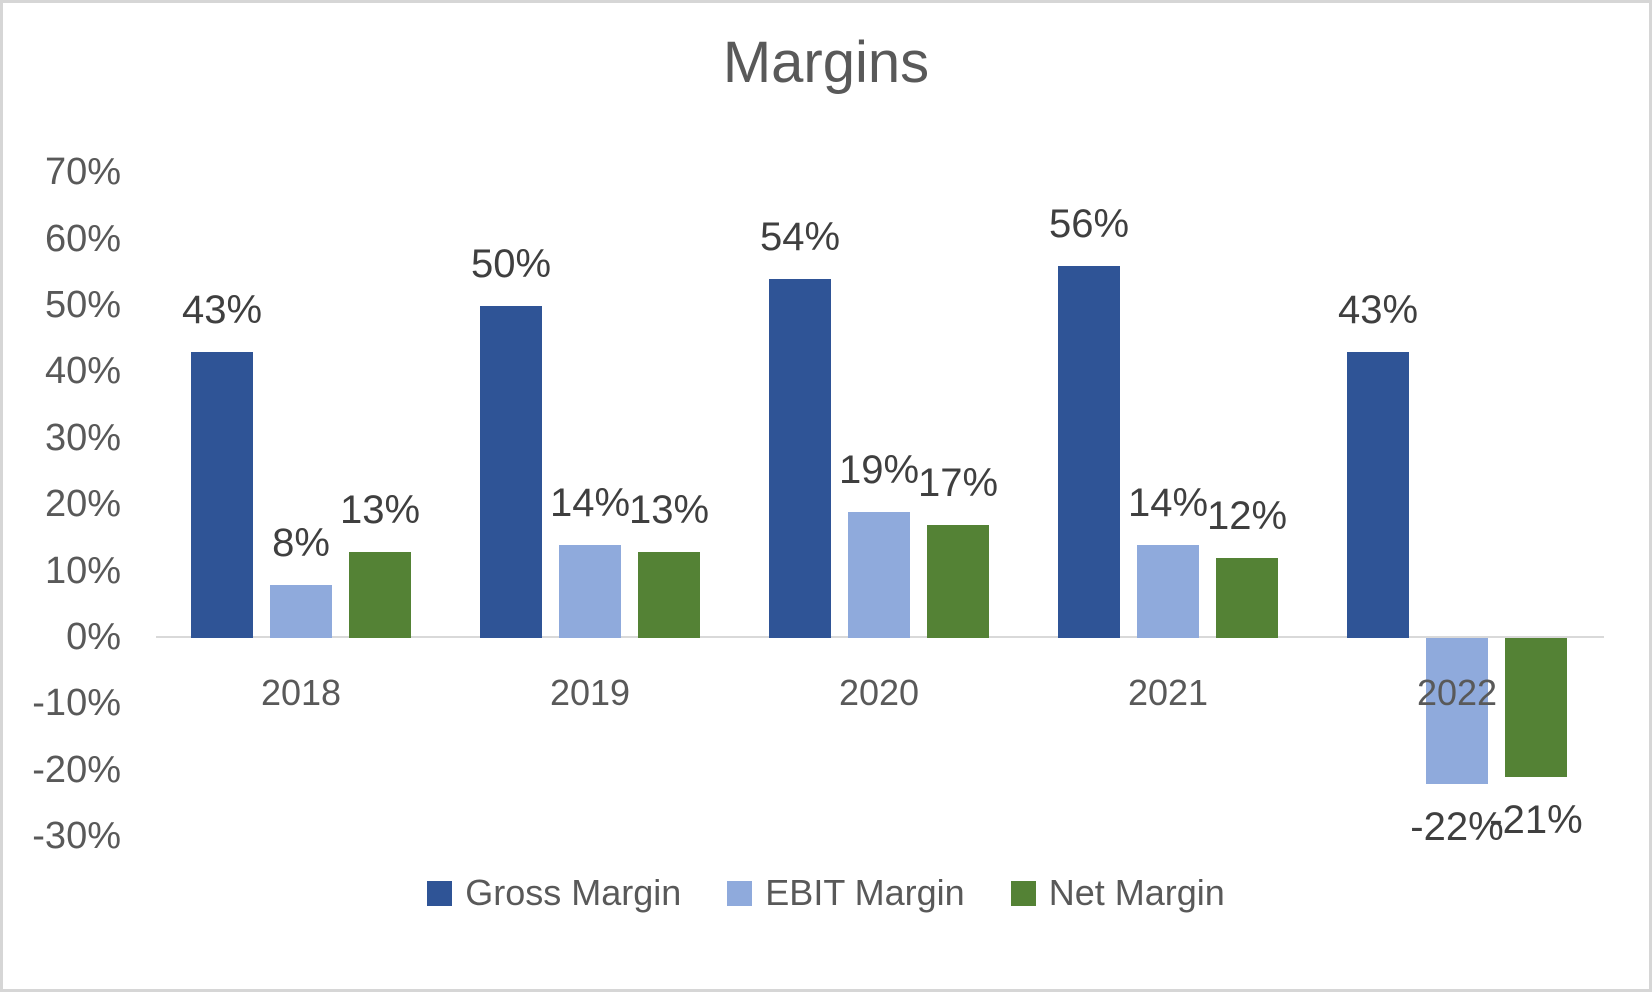  I want to click on legend-item-net-margin: Net Margin, so click(1117, 893).